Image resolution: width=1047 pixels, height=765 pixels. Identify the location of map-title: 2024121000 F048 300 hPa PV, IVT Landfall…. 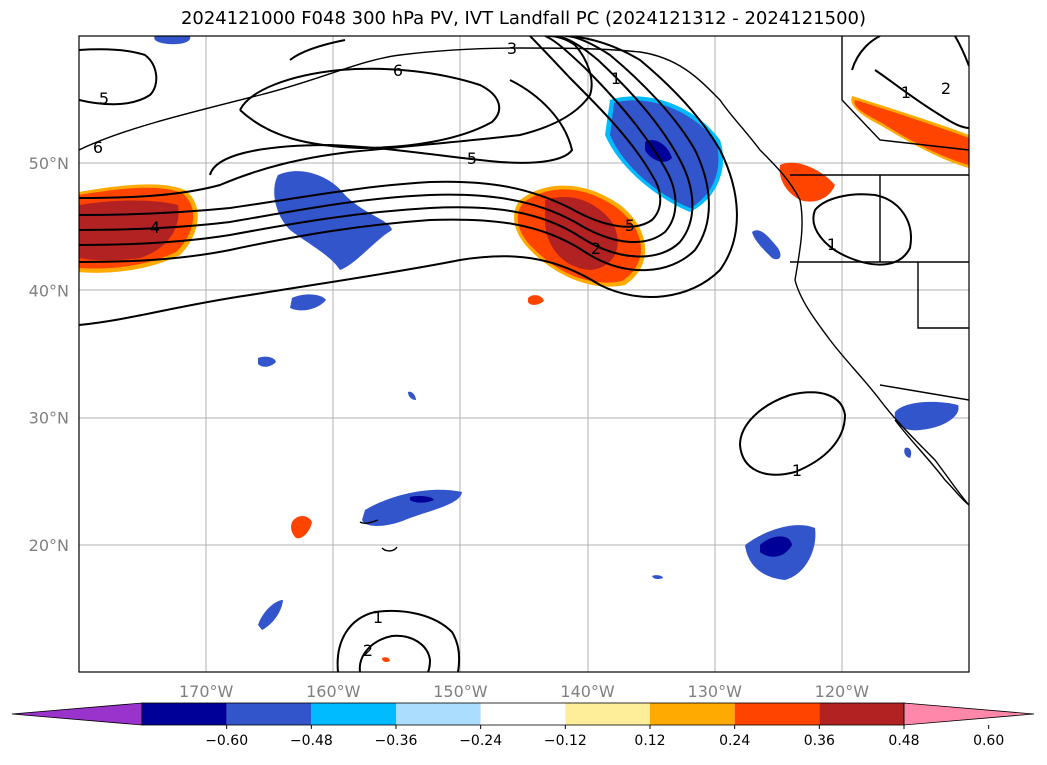
(523, 18).